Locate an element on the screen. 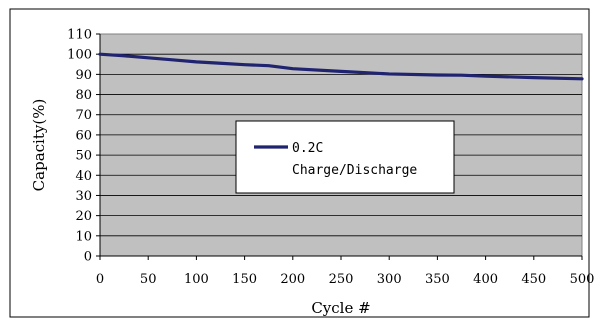 Image resolution: width=597 pixels, height=327 pixels. series-layer is located at coordinates (341, 66).